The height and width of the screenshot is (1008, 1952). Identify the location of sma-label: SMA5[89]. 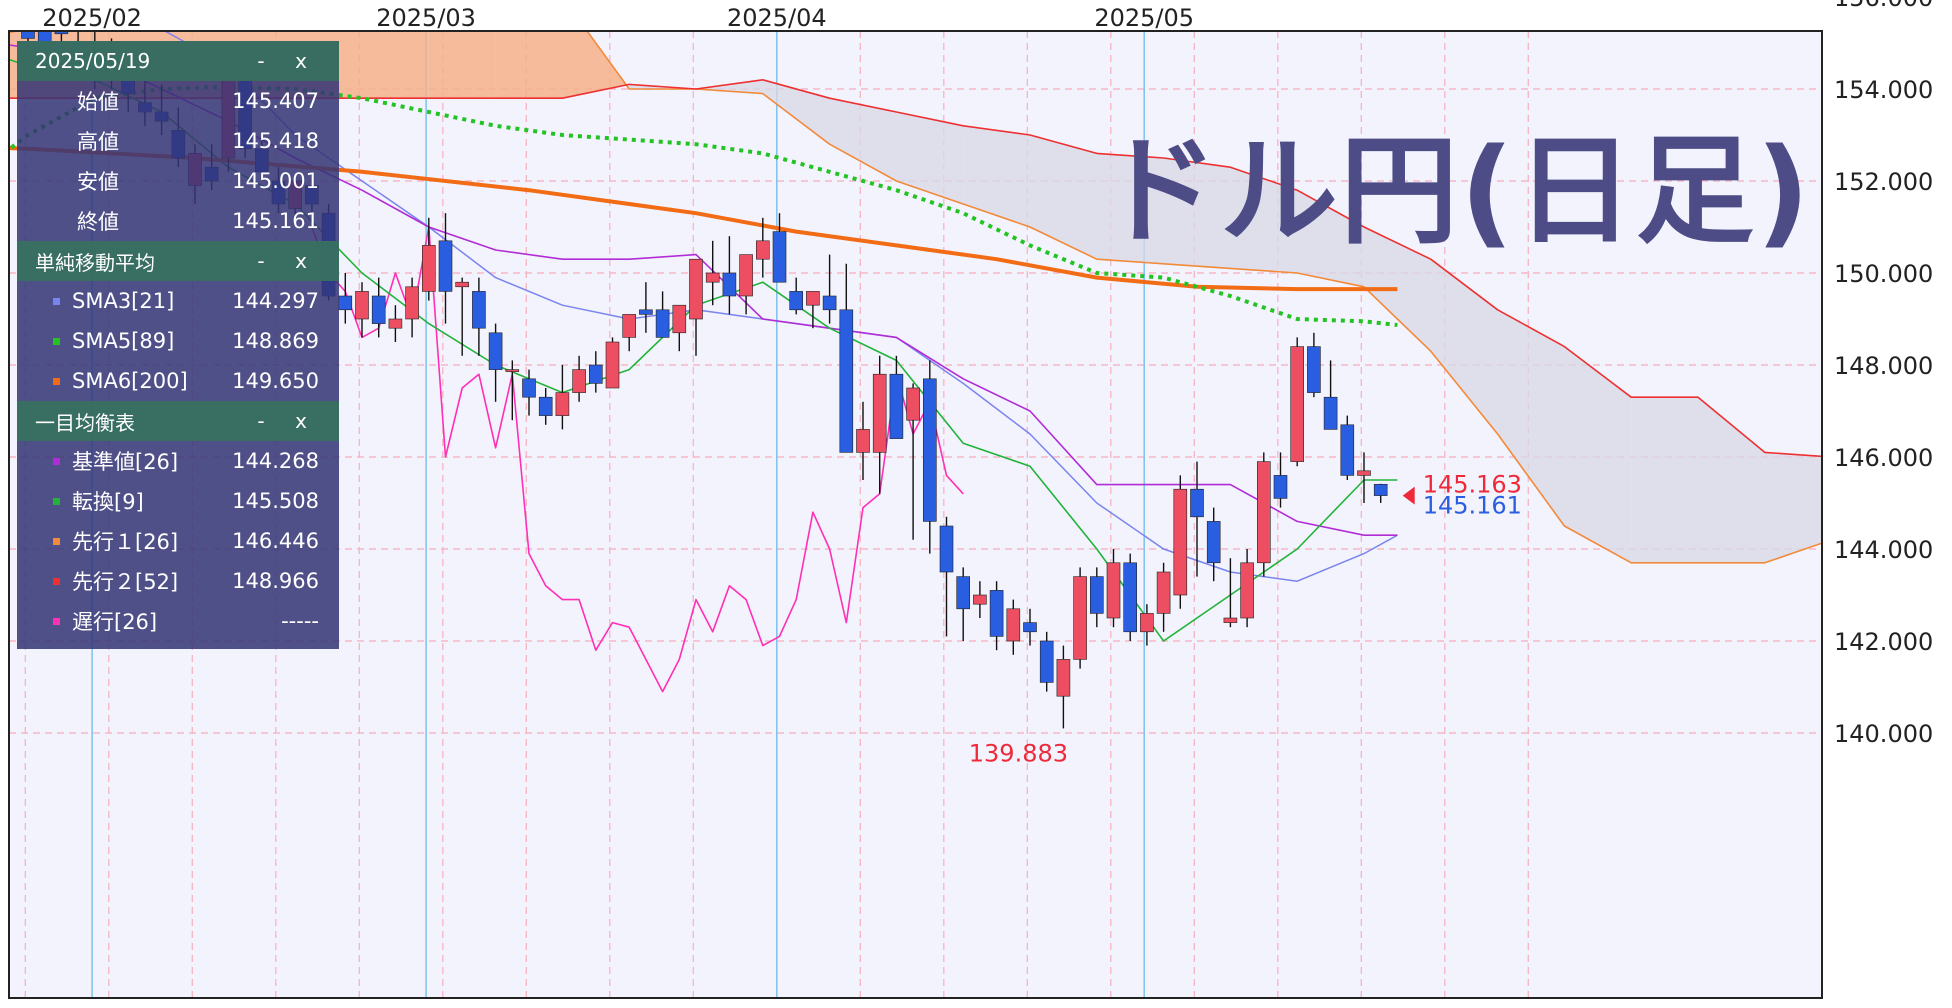
(123, 341).